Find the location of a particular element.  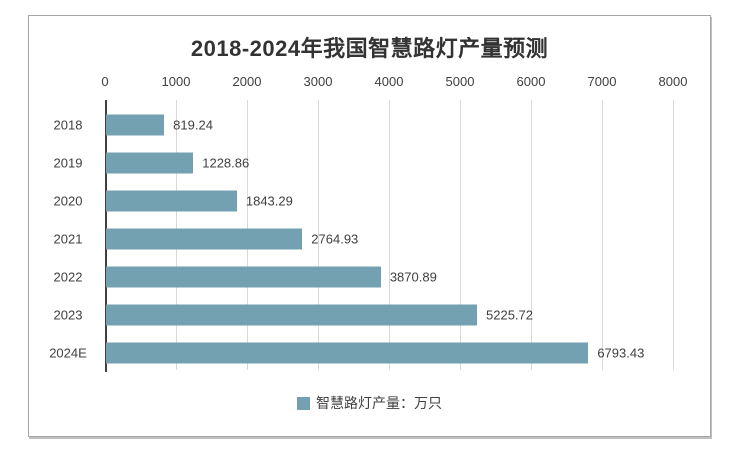

bar-value-label: 5225.72 is located at coordinates (510, 314).